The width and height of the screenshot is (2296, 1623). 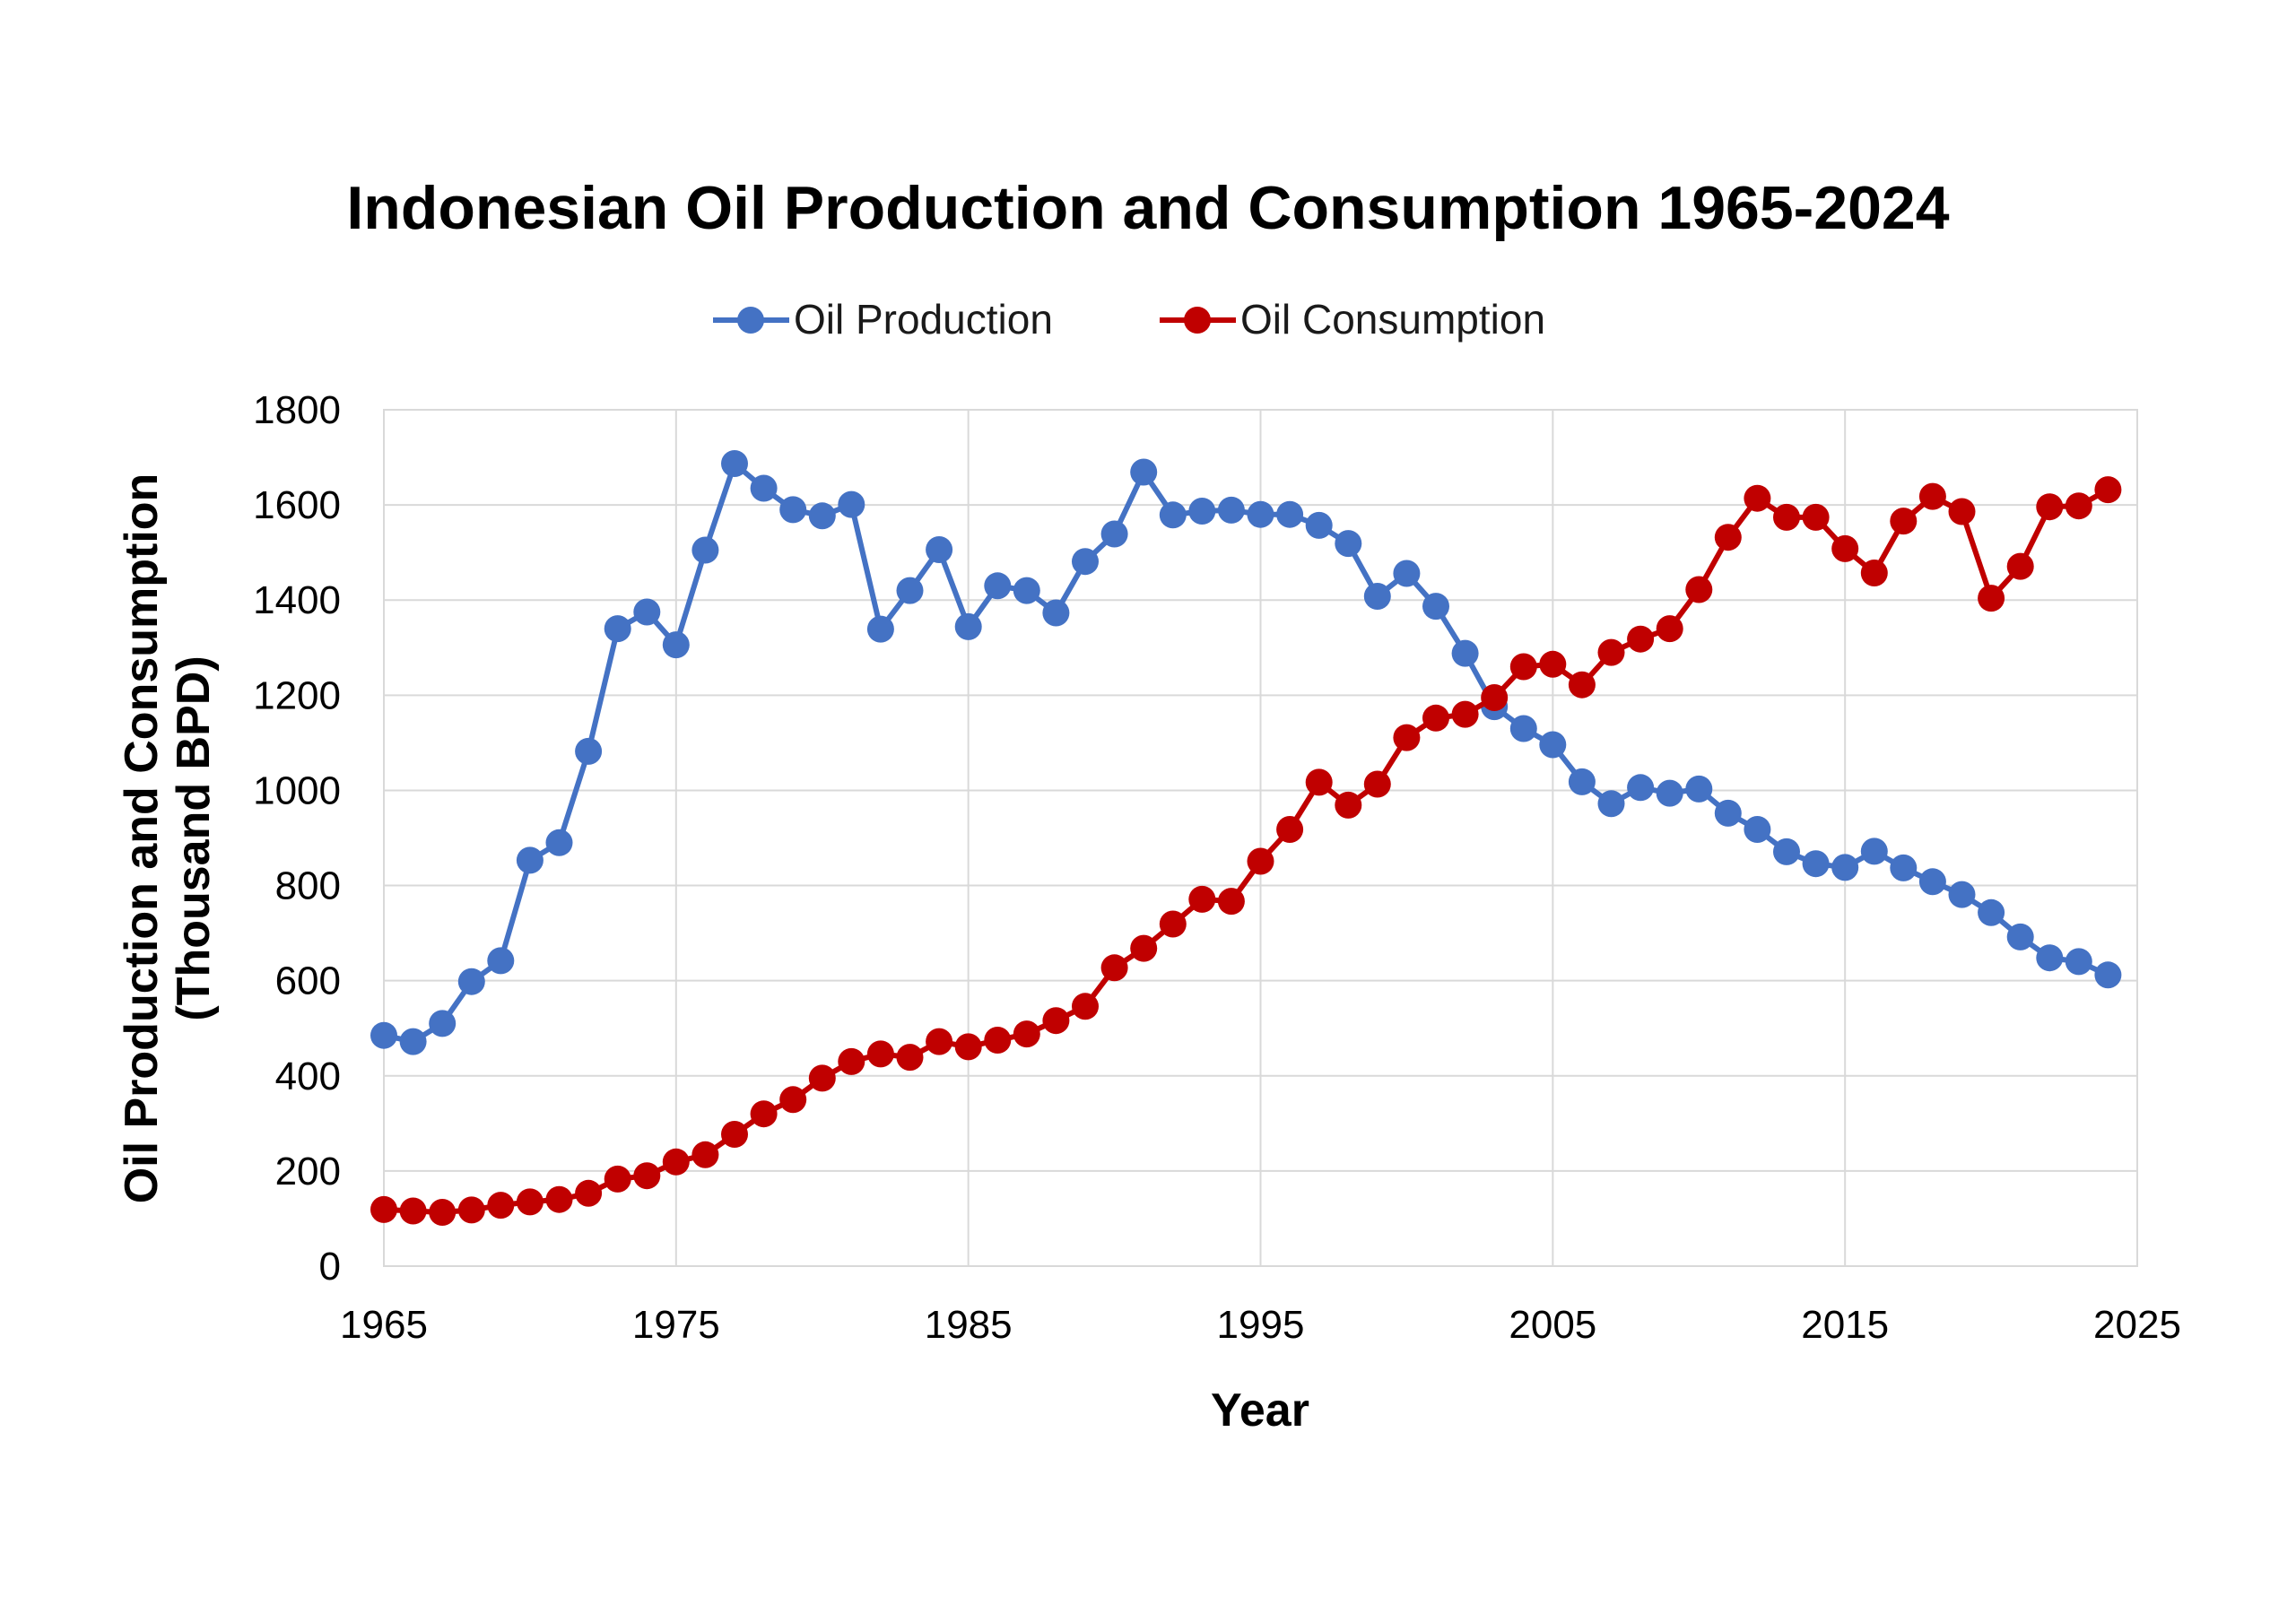 I want to click on y-tick-label: 1400, so click(x=297, y=600).